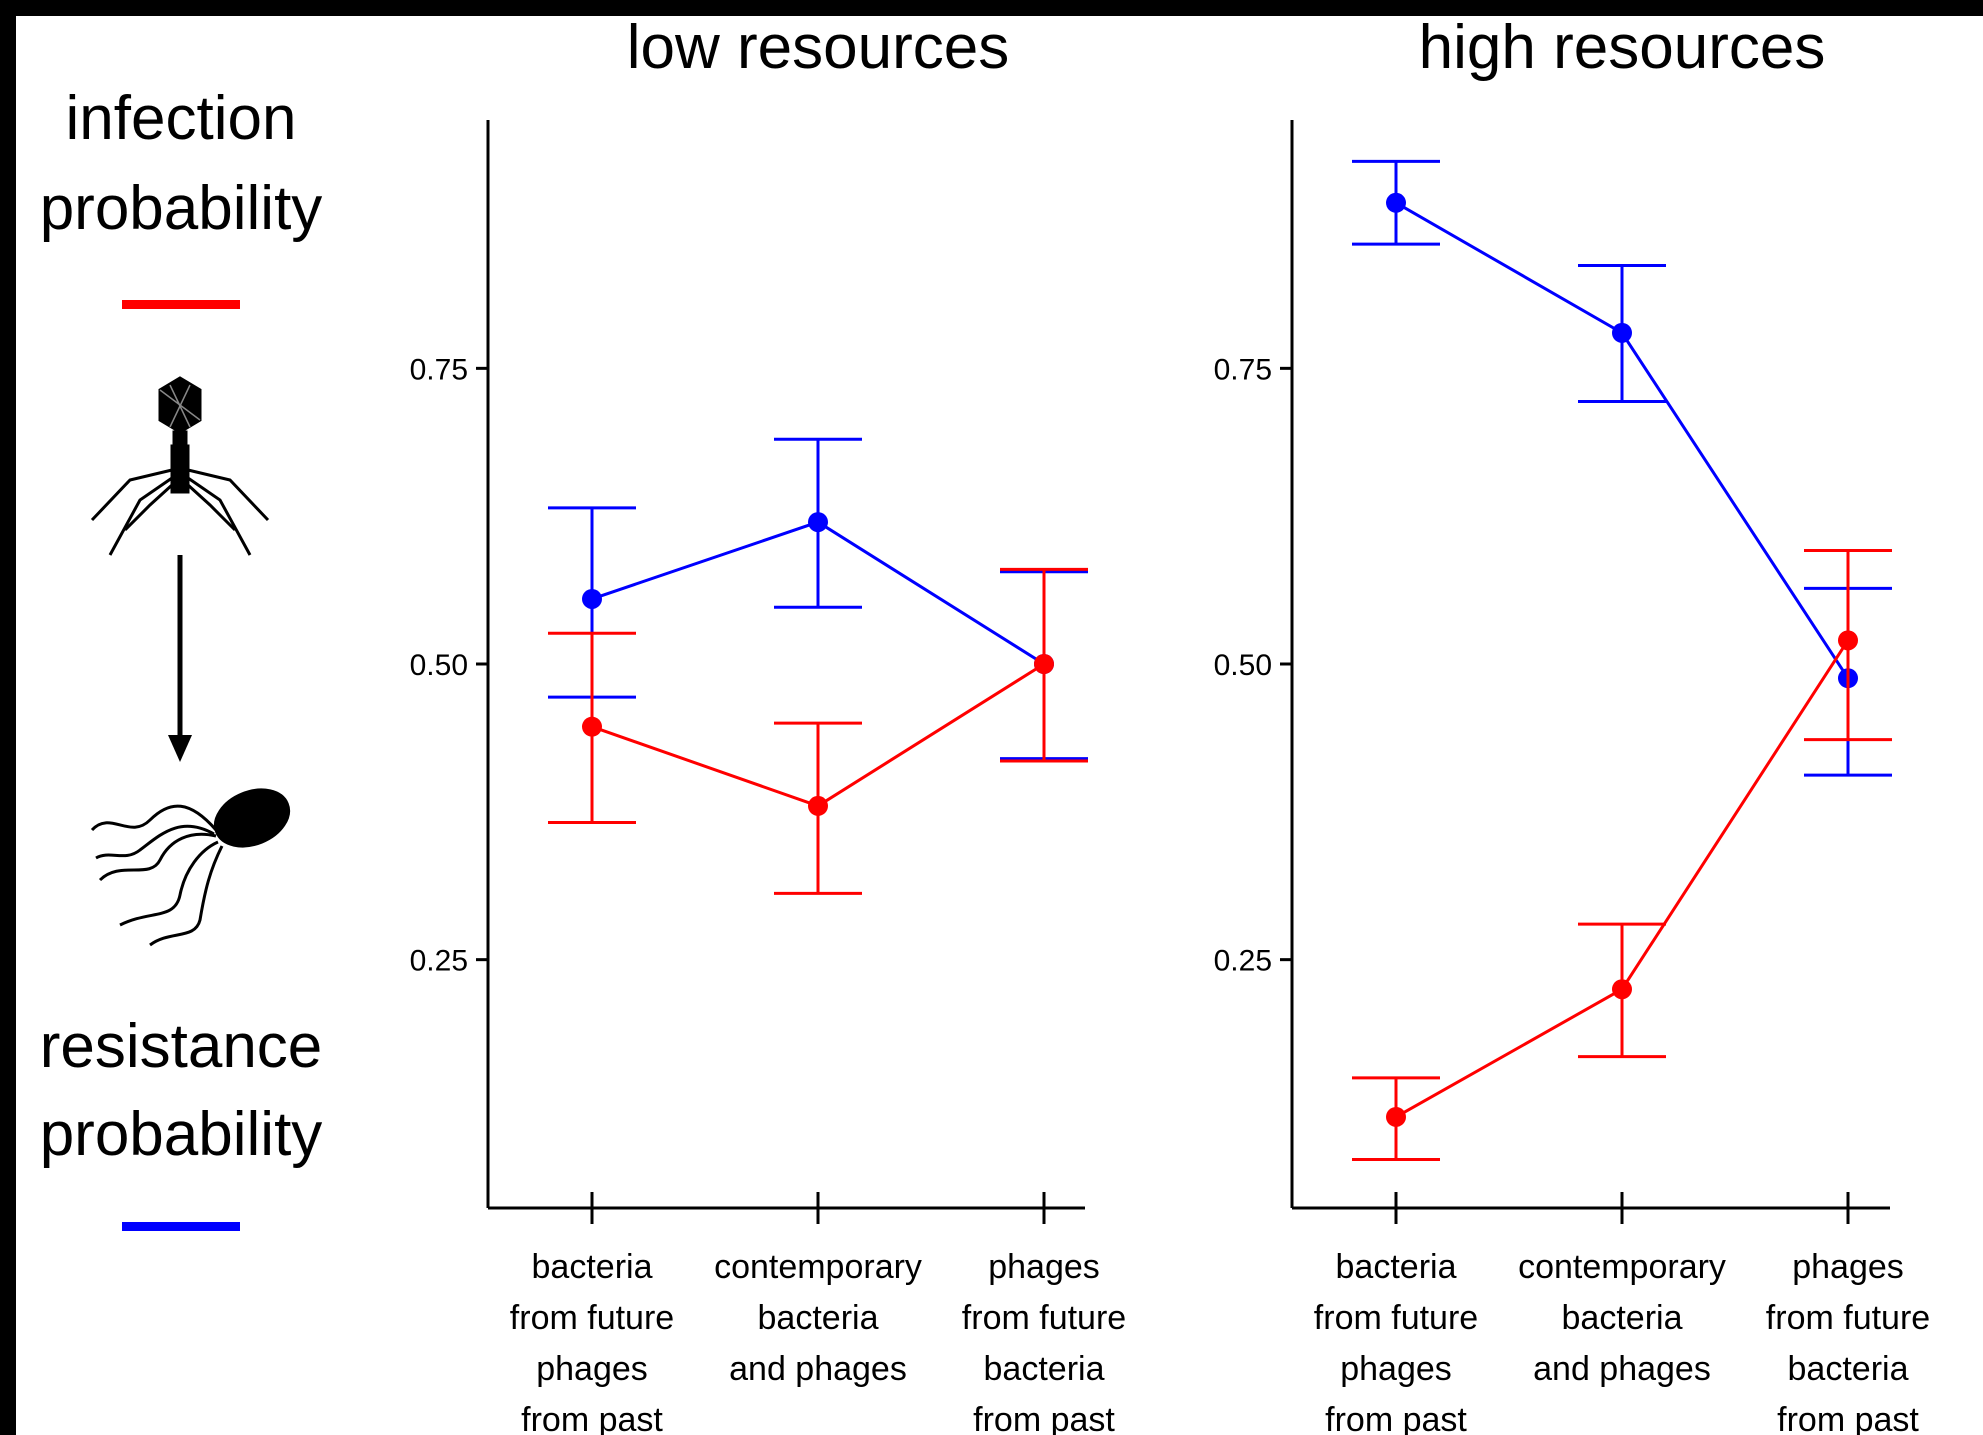 Image resolution: width=1983 pixels, height=1435 pixels. What do you see at coordinates (181, 304) in the screenshot?
I see `infection-legend-line` at bounding box center [181, 304].